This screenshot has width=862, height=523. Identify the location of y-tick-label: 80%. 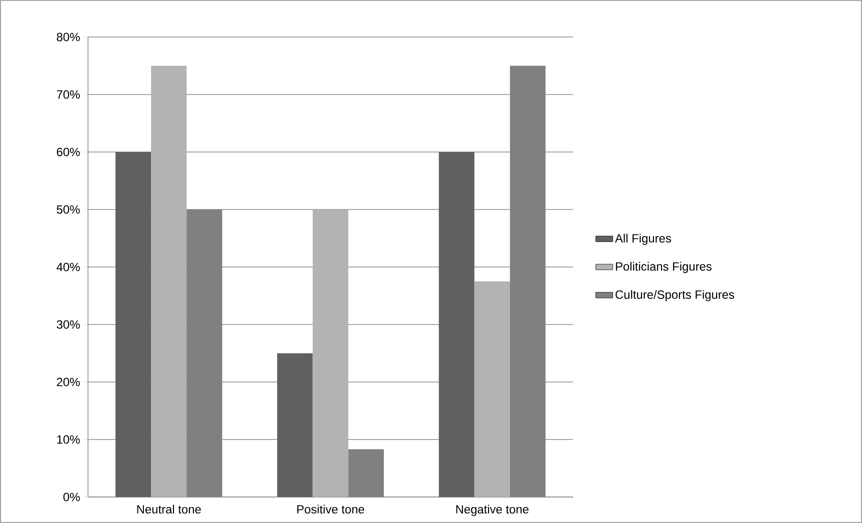
(68, 37).